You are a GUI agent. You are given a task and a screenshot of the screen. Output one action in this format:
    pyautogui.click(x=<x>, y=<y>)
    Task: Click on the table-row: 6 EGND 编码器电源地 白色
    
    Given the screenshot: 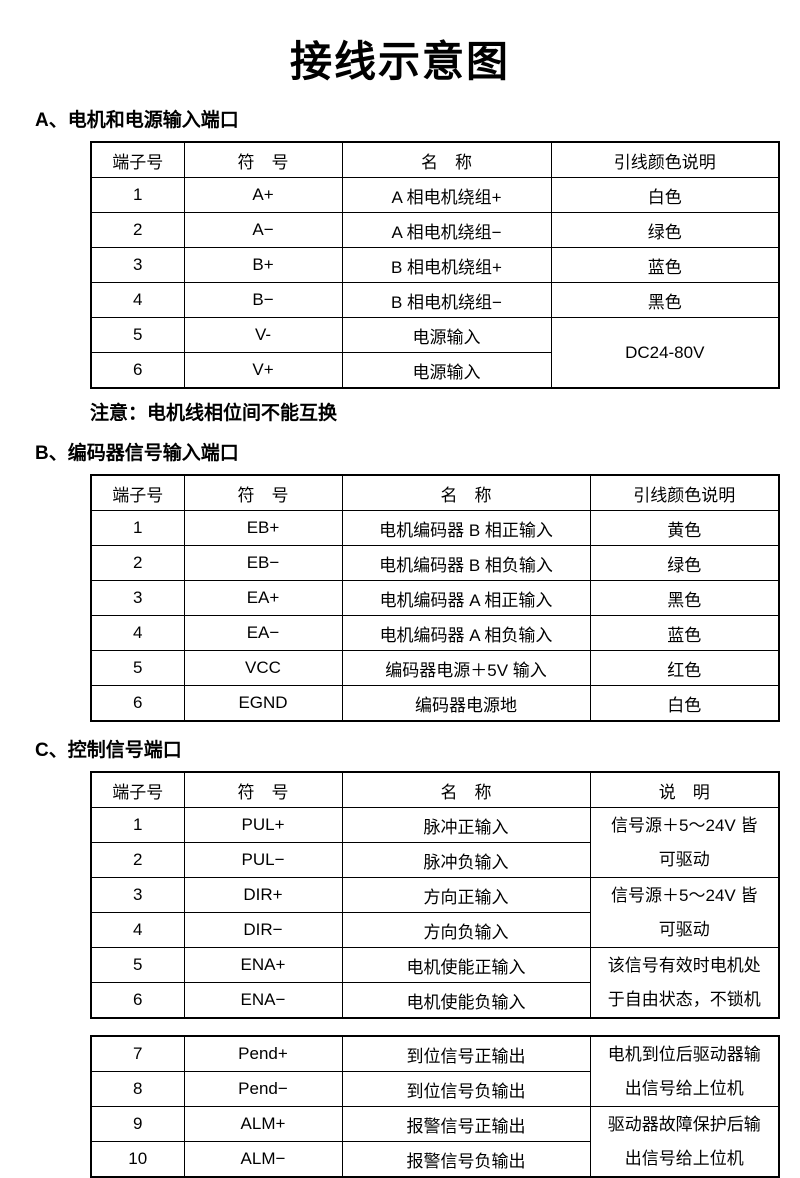 What is the action you would take?
    pyautogui.click(x=435, y=703)
    